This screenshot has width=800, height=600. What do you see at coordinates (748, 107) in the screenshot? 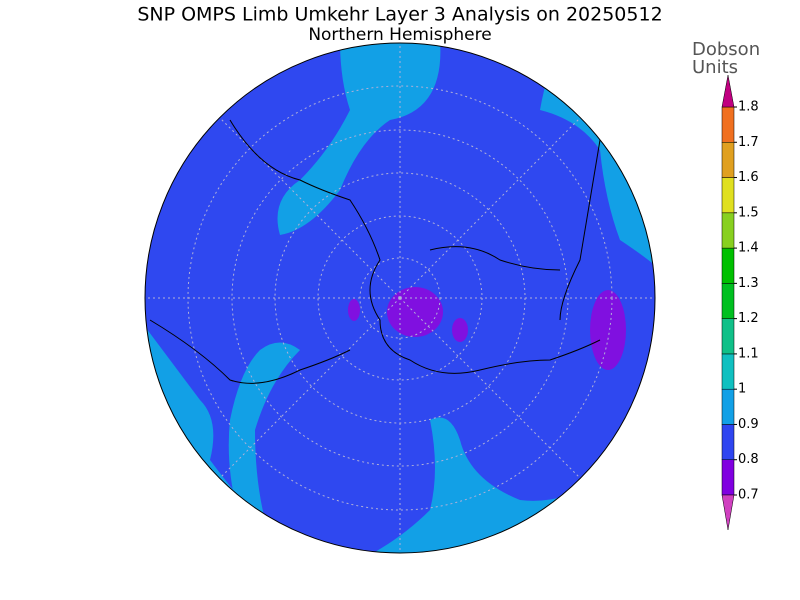
I see `colorbar-tick-label: 1.8` at bounding box center [748, 107].